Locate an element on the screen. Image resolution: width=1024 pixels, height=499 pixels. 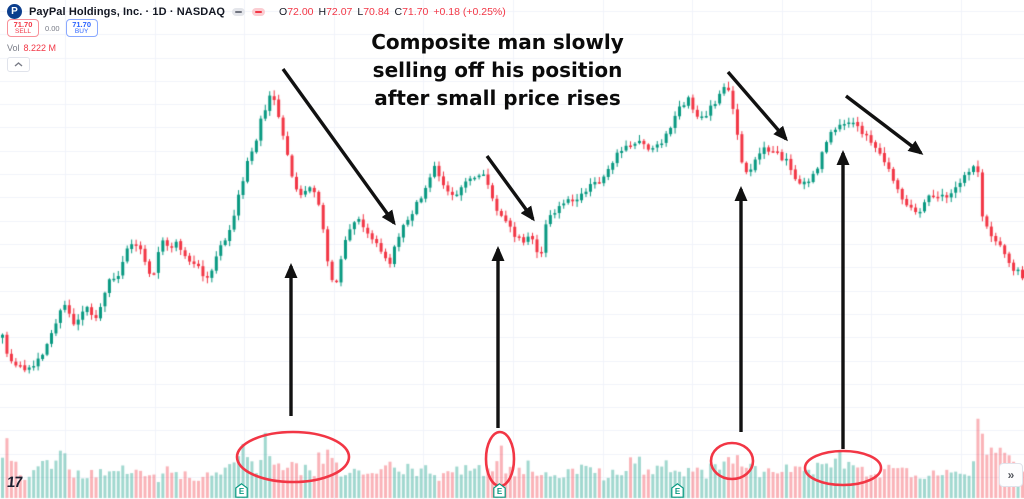
change-value: +0.18 (+0.25%) is located at coordinates (469, 11).